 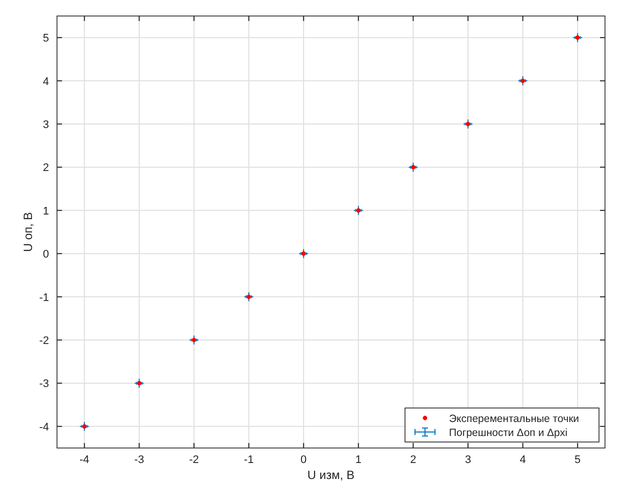 I want to click on x-tick-label: -2, so click(x=194, y=460).